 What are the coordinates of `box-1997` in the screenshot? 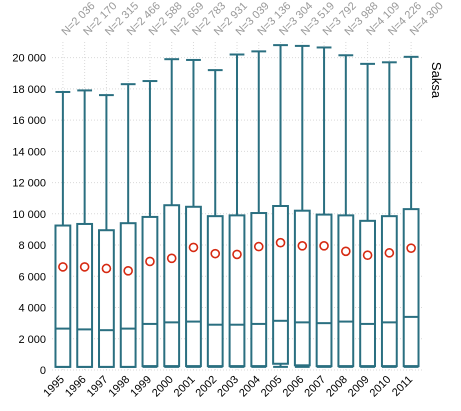 It's located at (106, 231).